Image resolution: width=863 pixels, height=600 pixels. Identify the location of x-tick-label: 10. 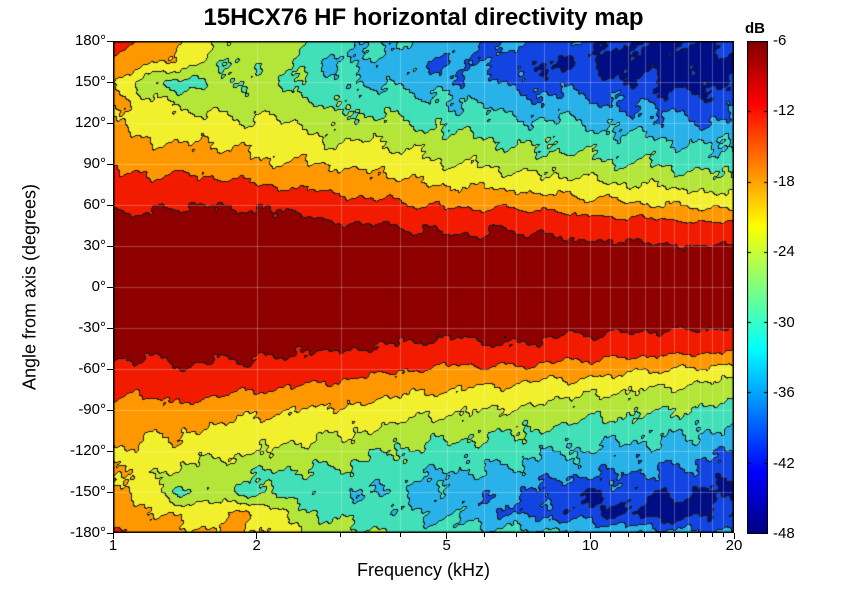
(590, 545).